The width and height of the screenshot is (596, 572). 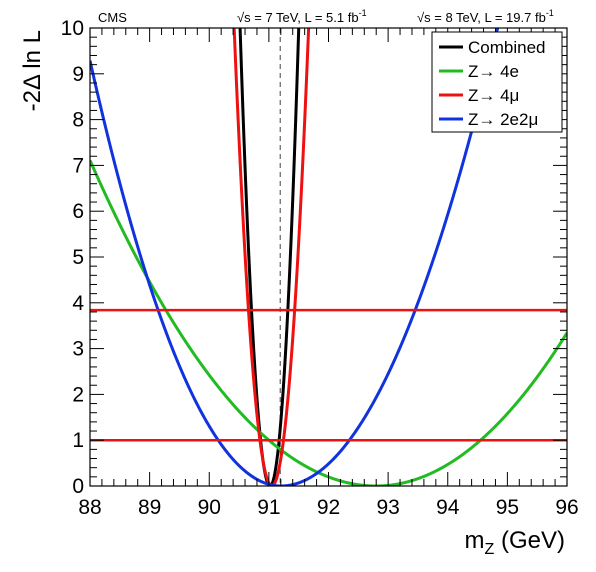 I want to click on x-tick-label: 92, so click(x=328, y=507).